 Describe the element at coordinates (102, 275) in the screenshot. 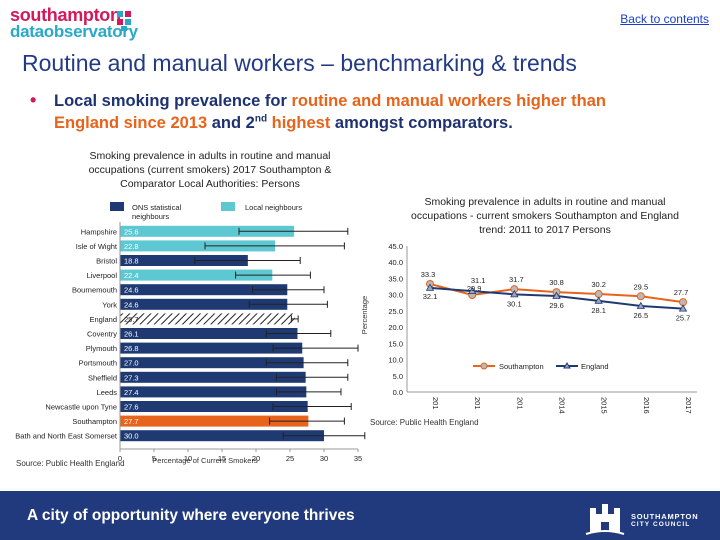

I see `bar-category-label: Liverpool` at that location.